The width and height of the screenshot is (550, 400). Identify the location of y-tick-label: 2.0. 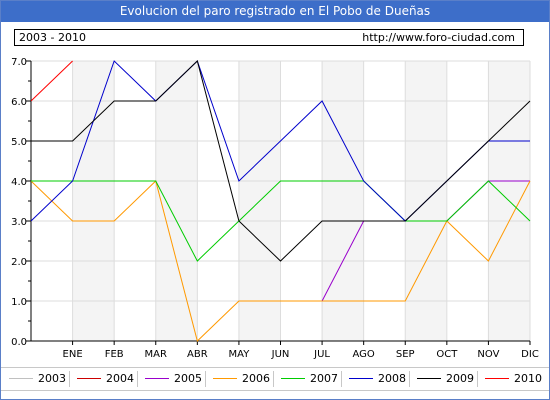
(19, 262).